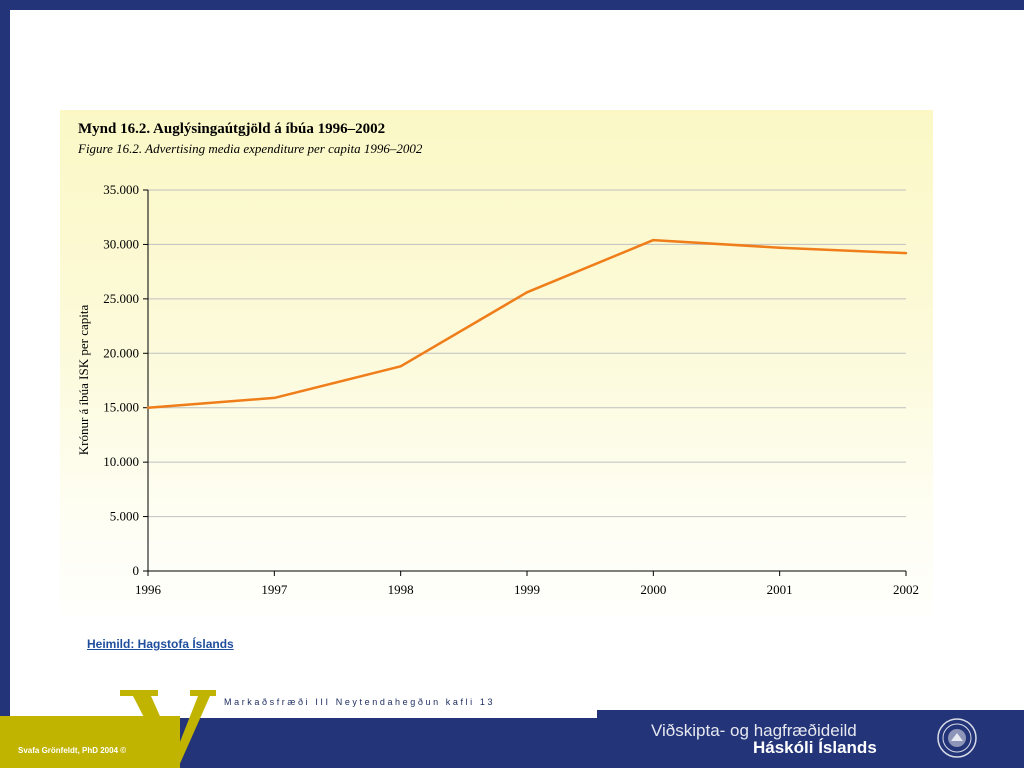 The height and width of the screenshot is (768, 1024). Describe the element at coordinates (360, 702) in the screenshot. I see `course-title: Markaðsfræði III Neytendahegðun kafli 13` at that location.